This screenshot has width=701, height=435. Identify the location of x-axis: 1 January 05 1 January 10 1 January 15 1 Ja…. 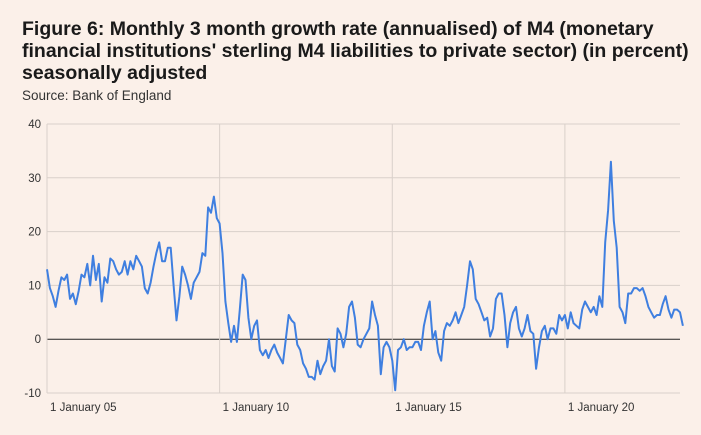
(342, 408).